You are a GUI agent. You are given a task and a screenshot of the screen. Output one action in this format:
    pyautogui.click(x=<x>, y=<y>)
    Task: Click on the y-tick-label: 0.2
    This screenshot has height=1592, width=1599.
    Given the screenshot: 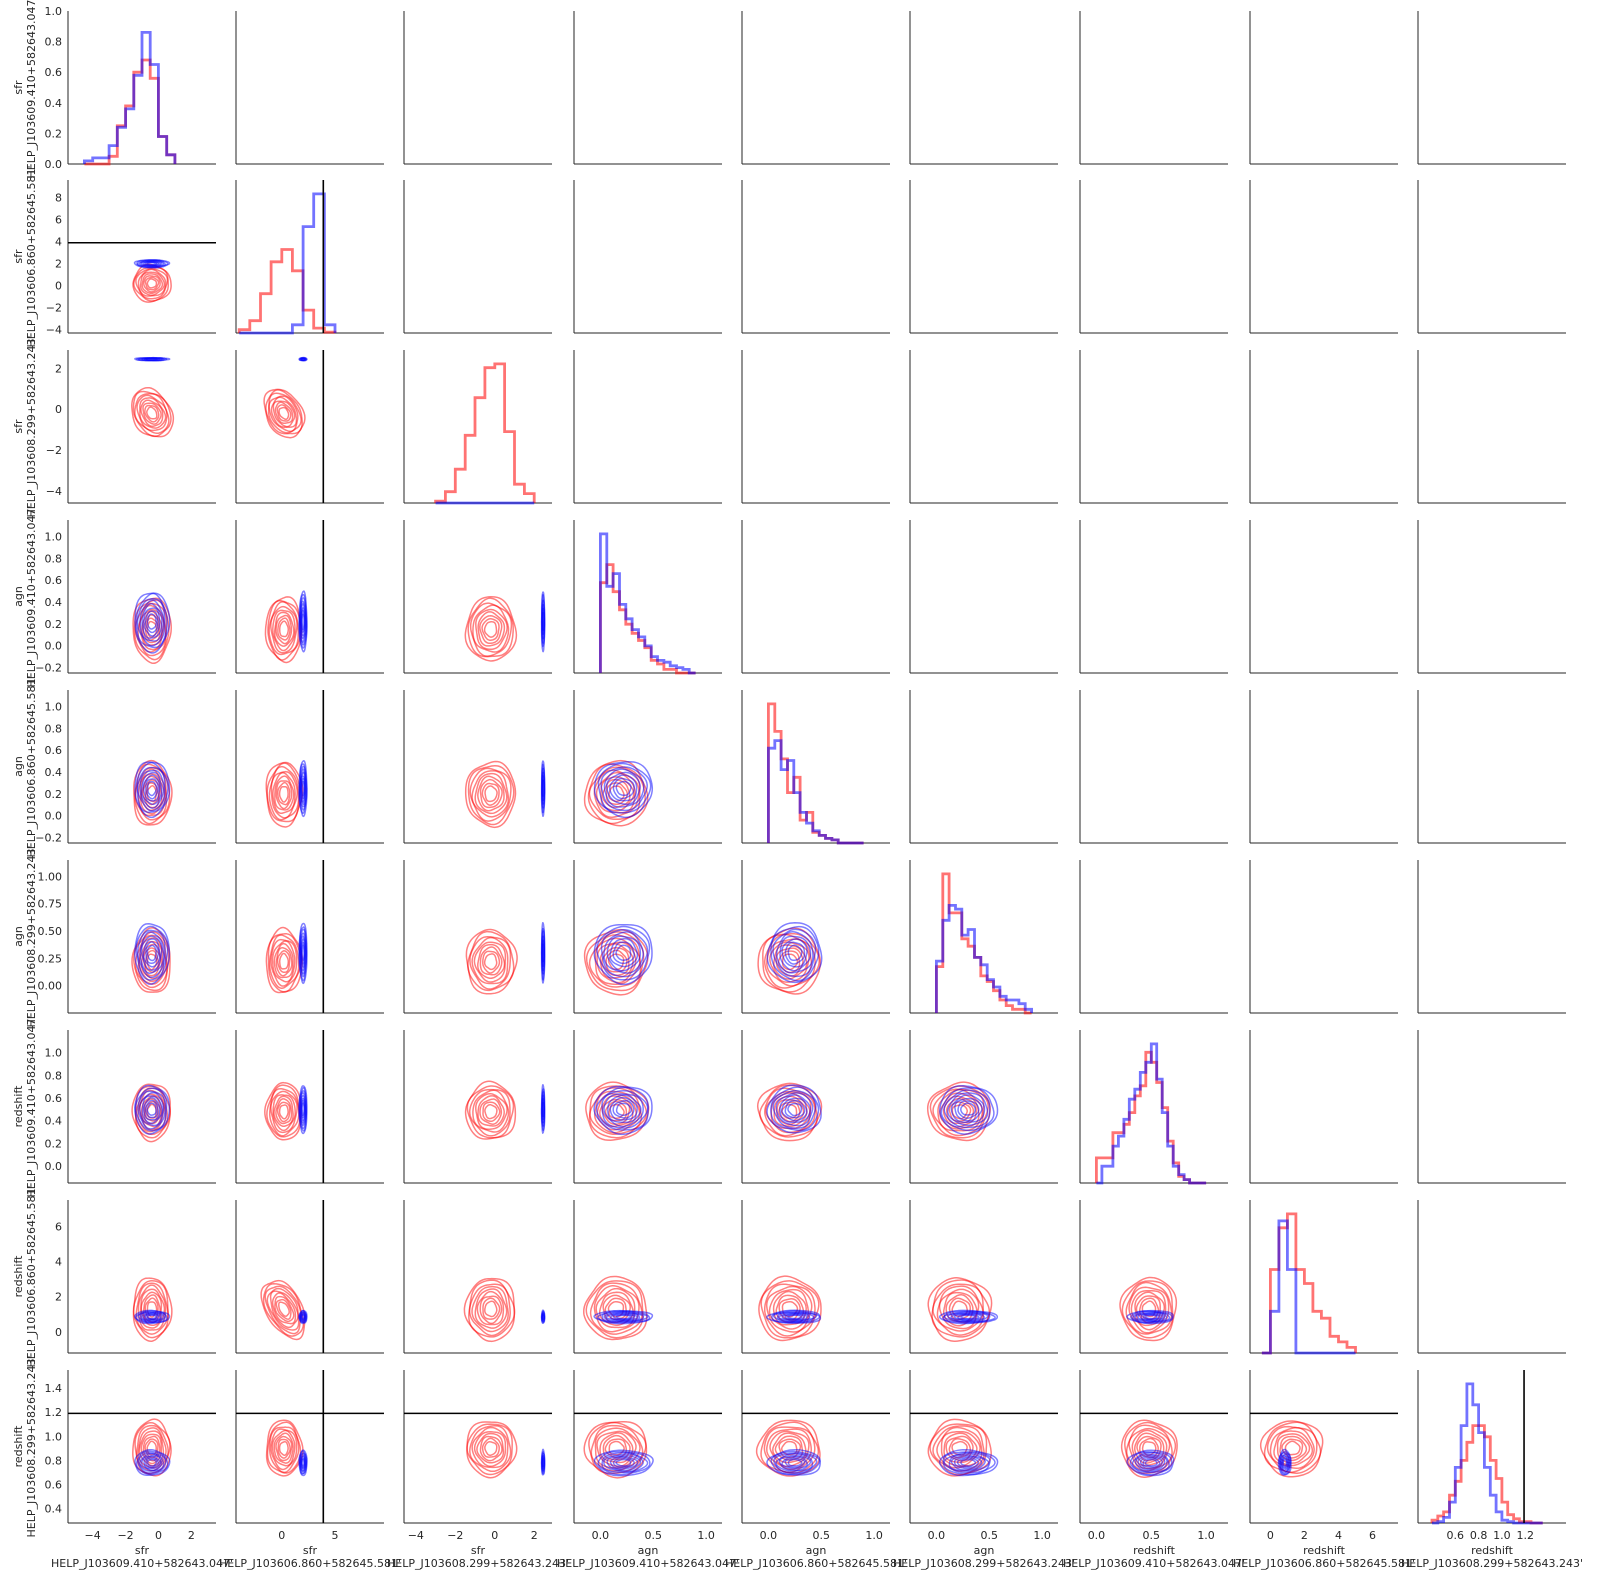 What is the action you would take?
    pyautogui.click(x=54, y=624)
    